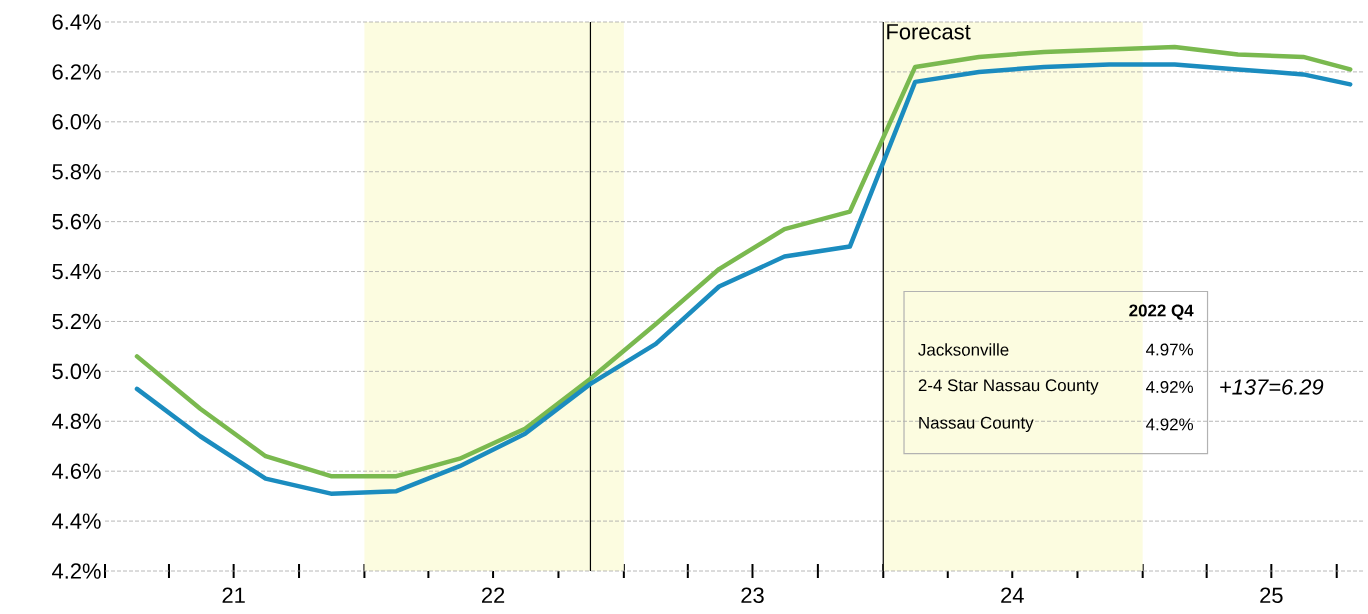 Image resolution: width=1368 pixels, height=614 pixels. What do you see at coordinates (929, 32) in the screenshot?
I see `ref-line-label: Forecast` at bounding box center [929, 32].